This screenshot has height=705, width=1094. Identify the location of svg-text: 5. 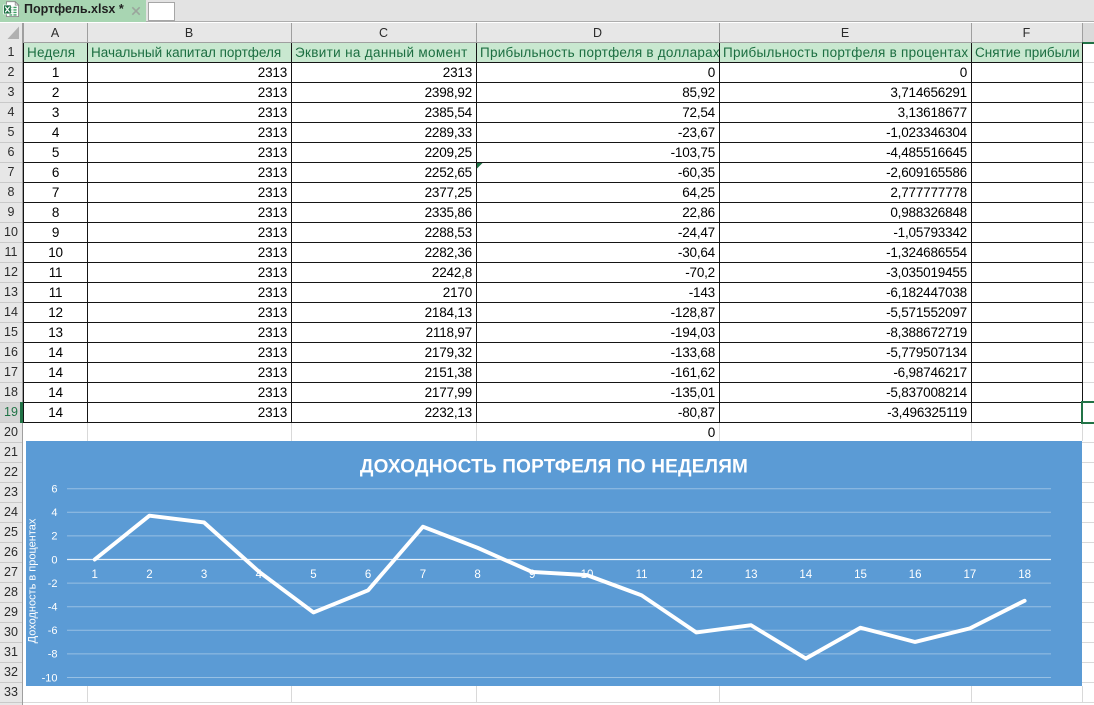
(313, 575).